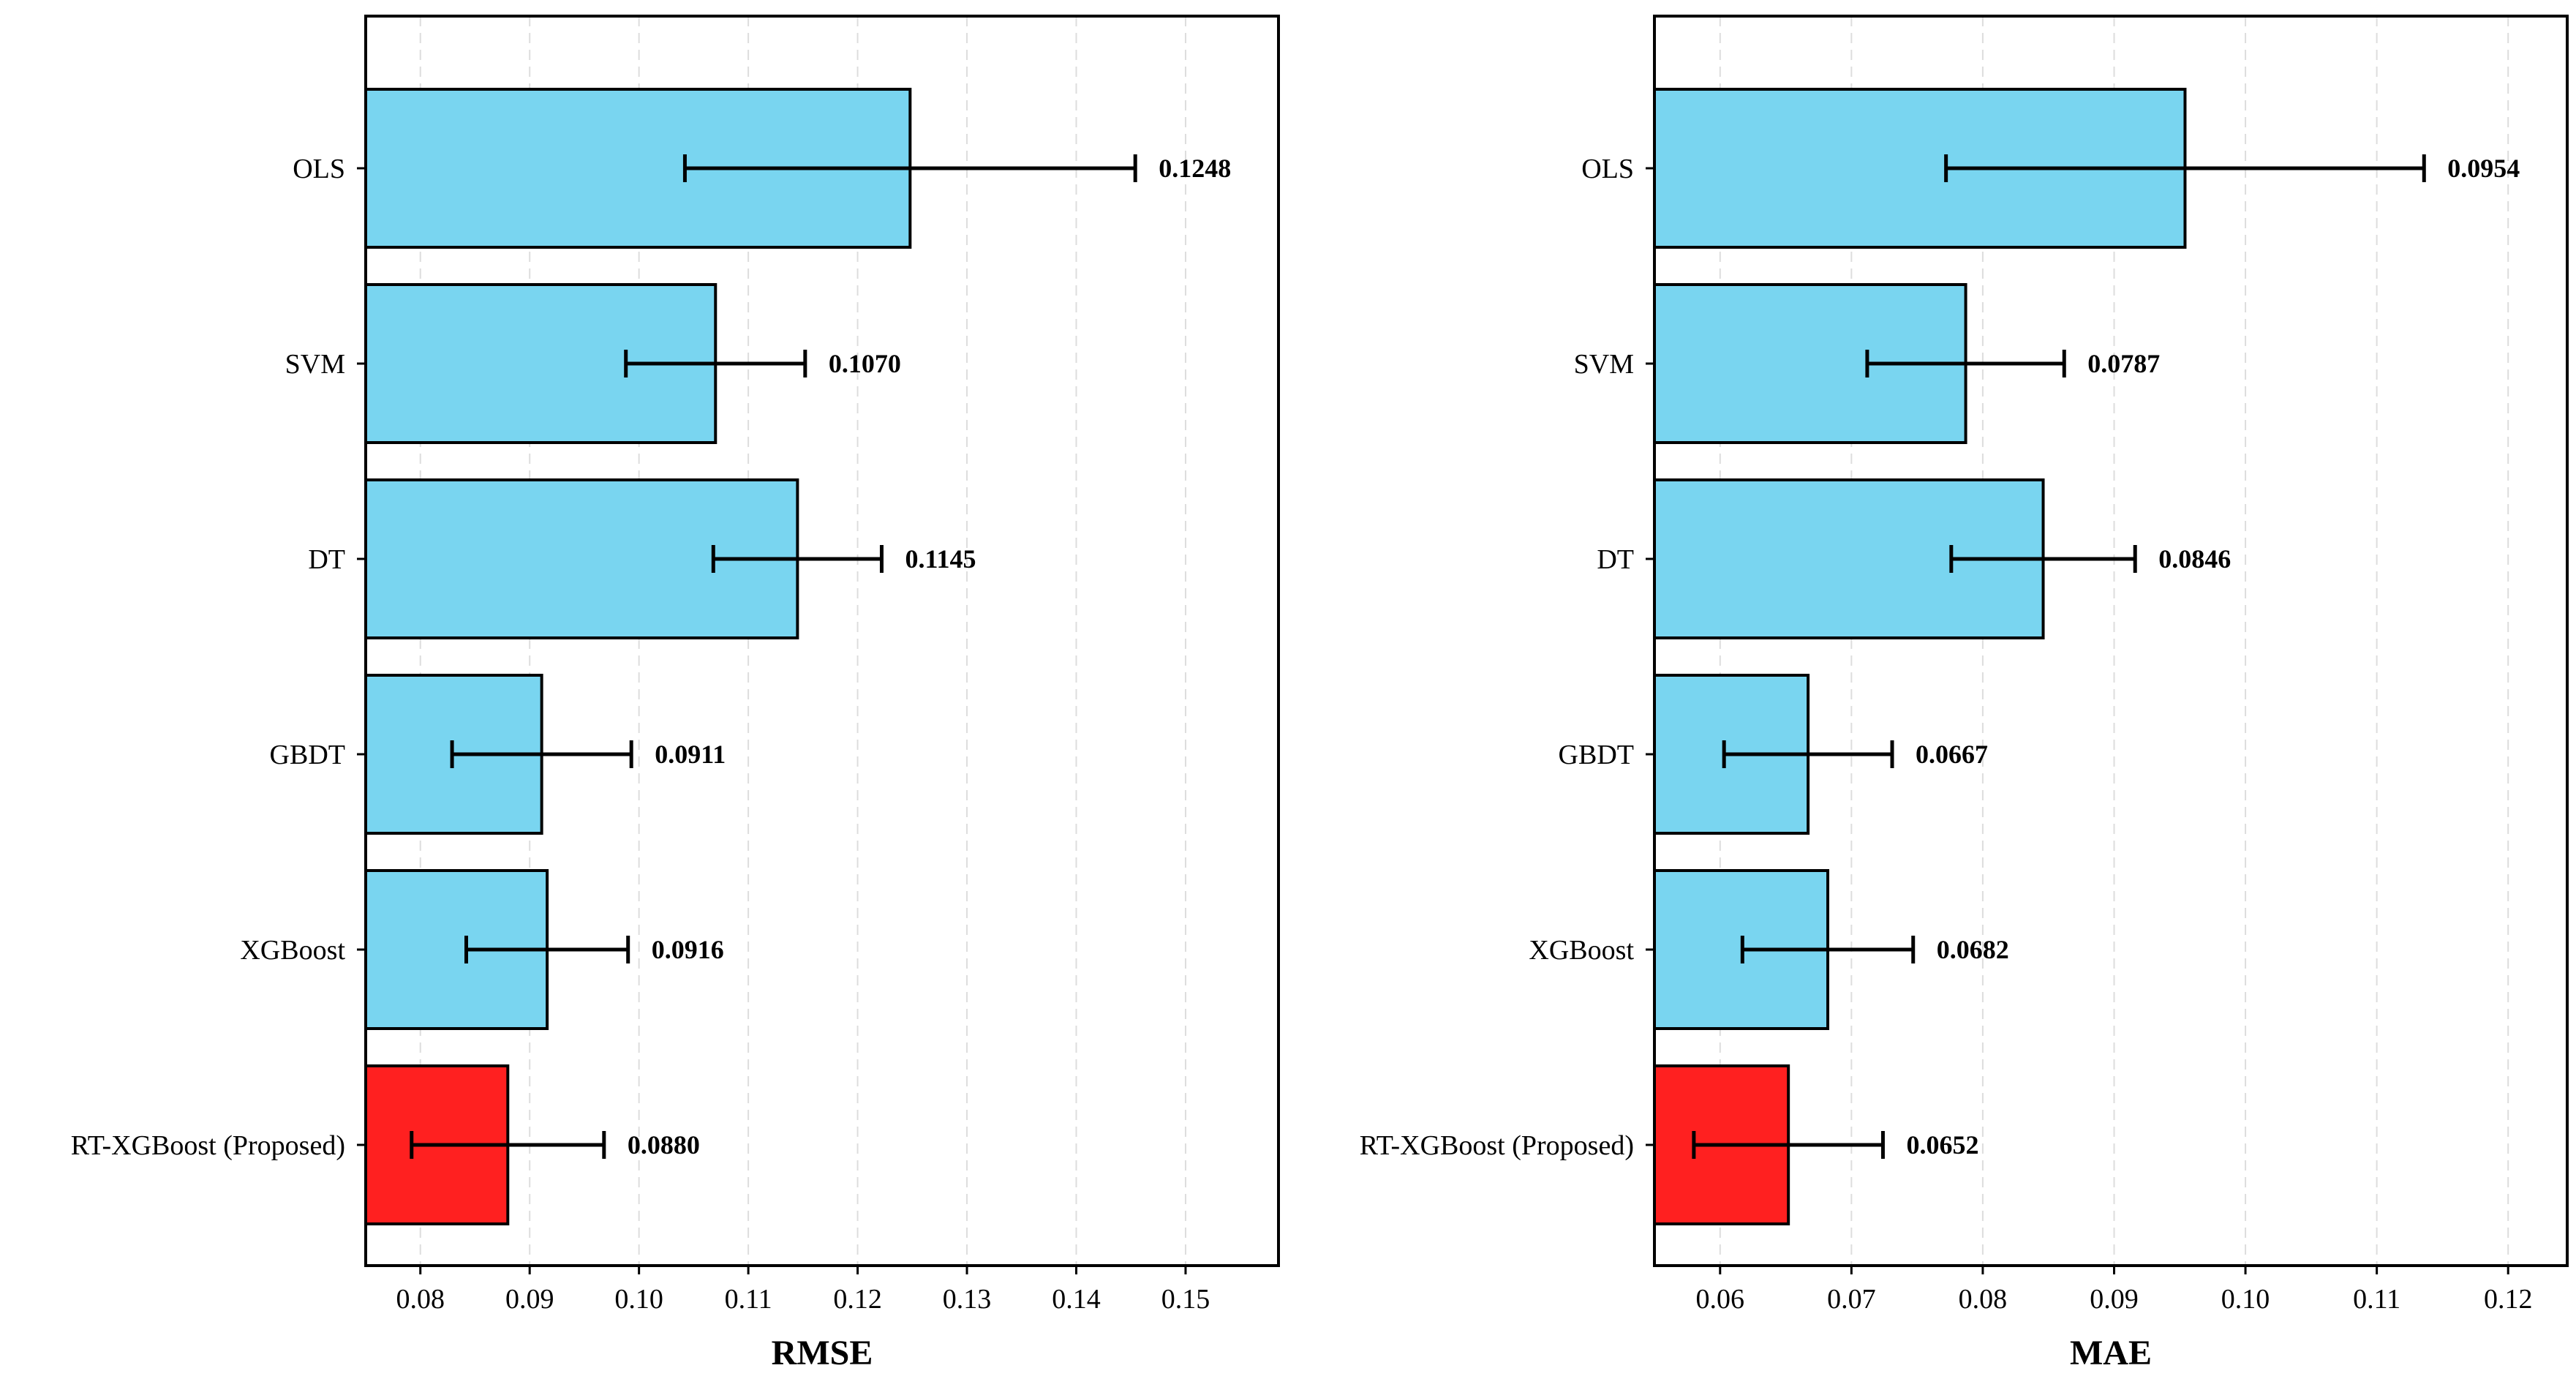 The image size is (2576, 1379). Describe the element at coordinates (1195, 168) in the screenshot. I see `value-label: 0.1248` at that location.